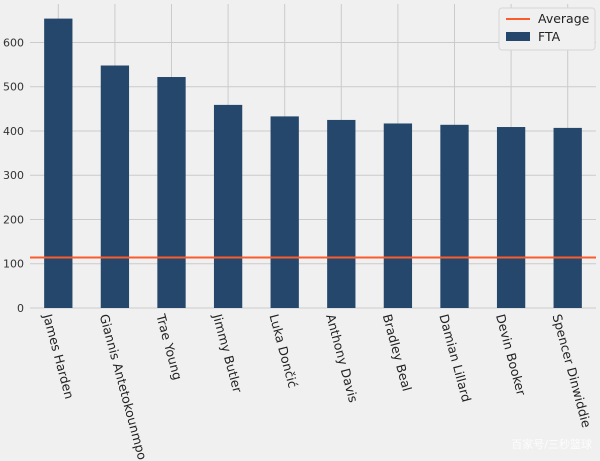  I want to click on x-tick-label: James Harden, so click(58, 355).